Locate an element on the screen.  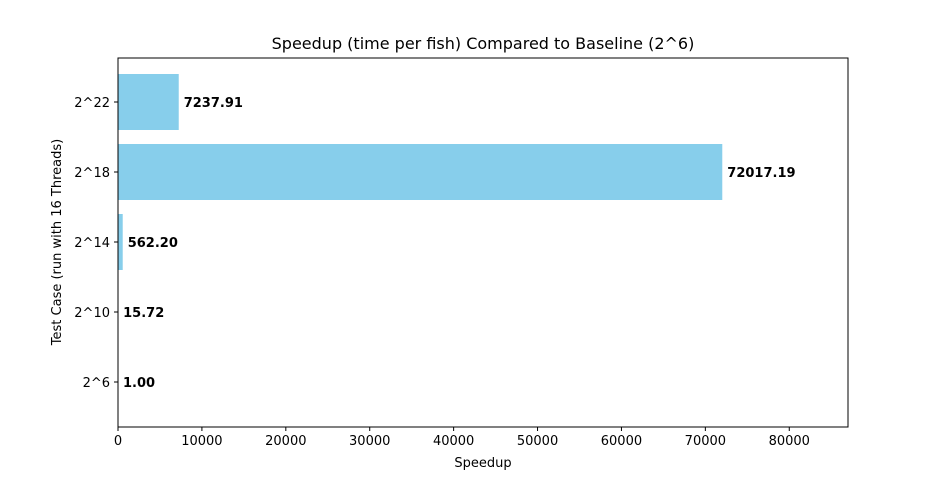
data-label: 1.00 is located at coordinates (139, 383).